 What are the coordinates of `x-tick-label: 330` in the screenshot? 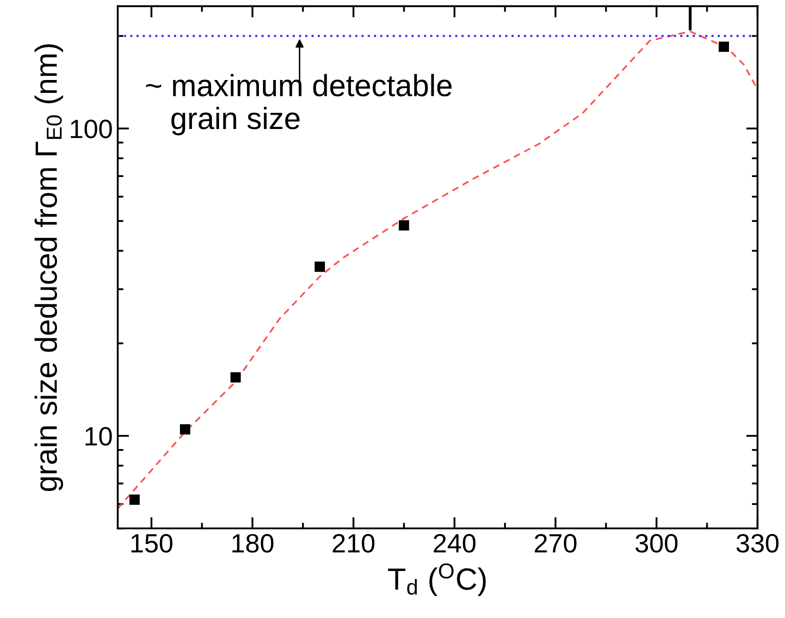 It's located at (757, 543).